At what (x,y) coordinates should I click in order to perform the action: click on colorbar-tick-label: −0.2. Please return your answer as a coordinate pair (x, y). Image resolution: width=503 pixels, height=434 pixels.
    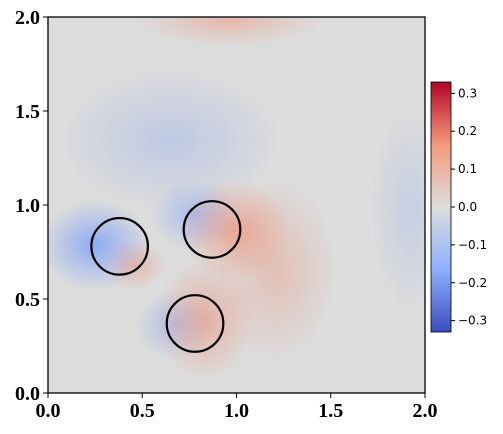
    Looking at the image, I should click on (472, 283).